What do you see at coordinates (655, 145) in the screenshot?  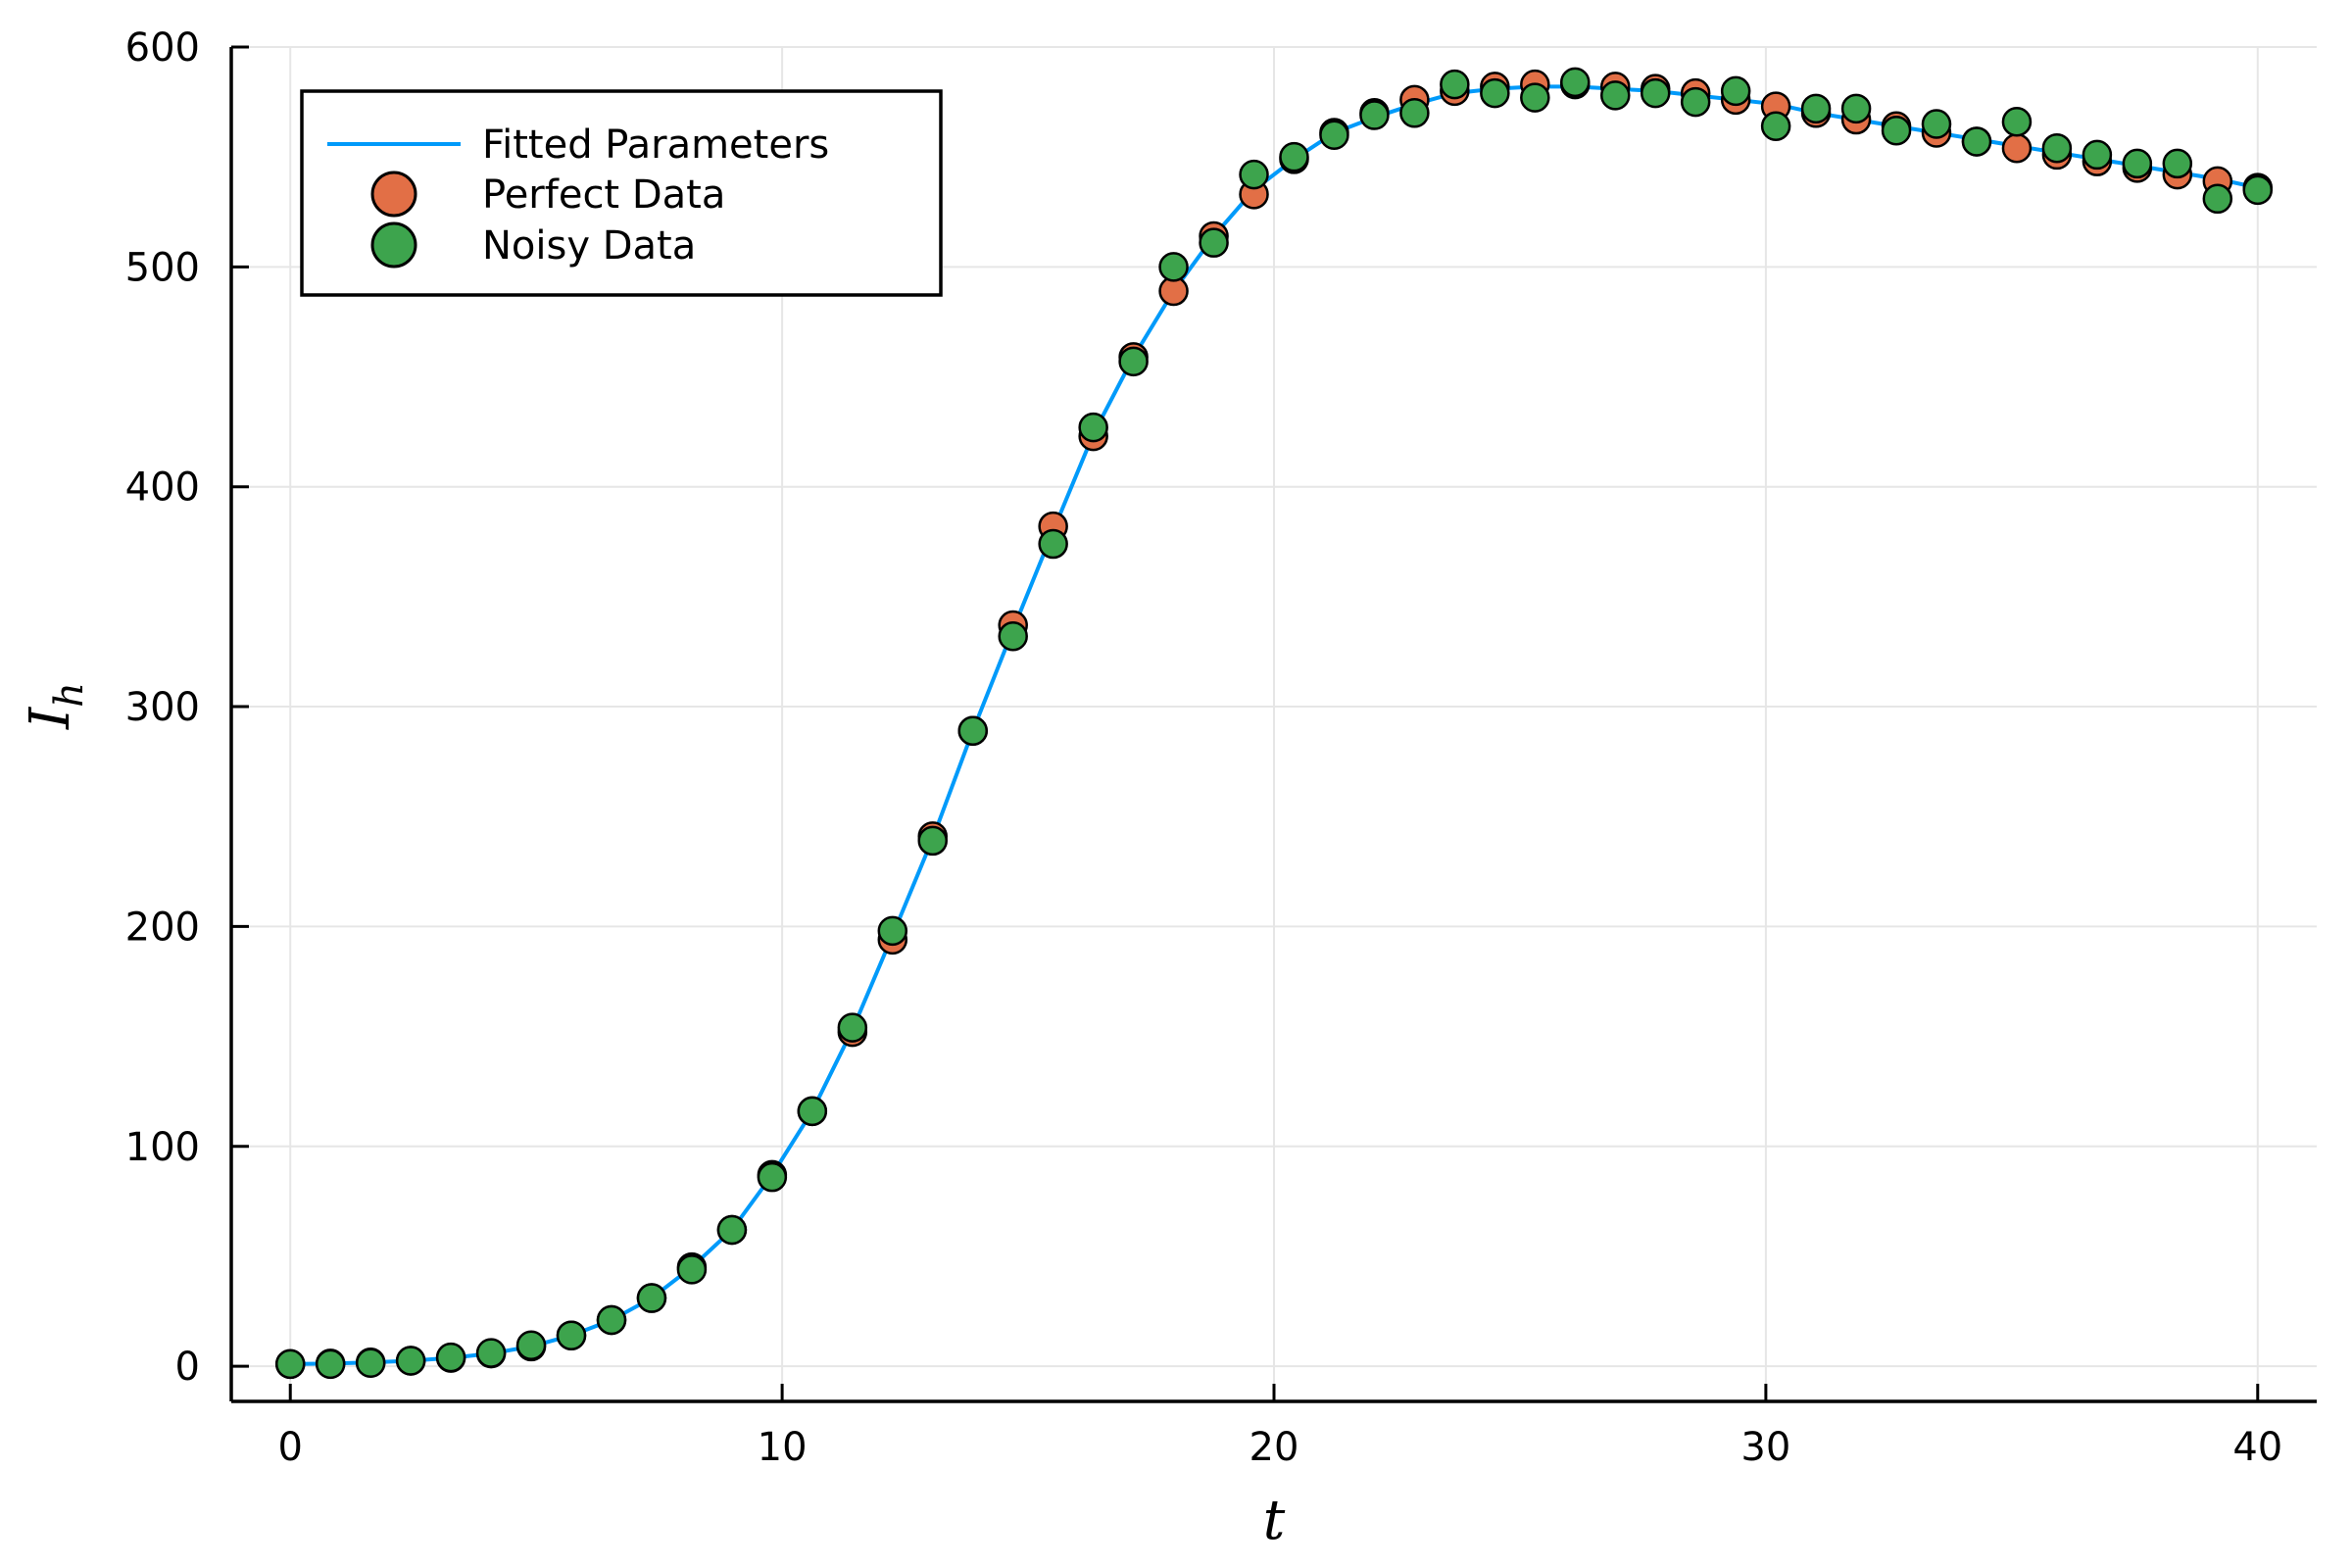 I see `legend-label-fitted: Fitted Parameters` at bounding box center [655, 145].